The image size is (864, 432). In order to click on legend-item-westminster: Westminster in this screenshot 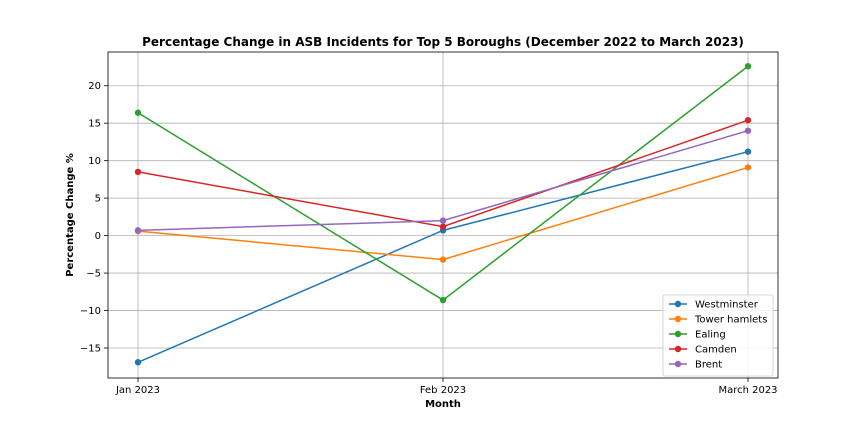, I will do `click(714, 305)`.